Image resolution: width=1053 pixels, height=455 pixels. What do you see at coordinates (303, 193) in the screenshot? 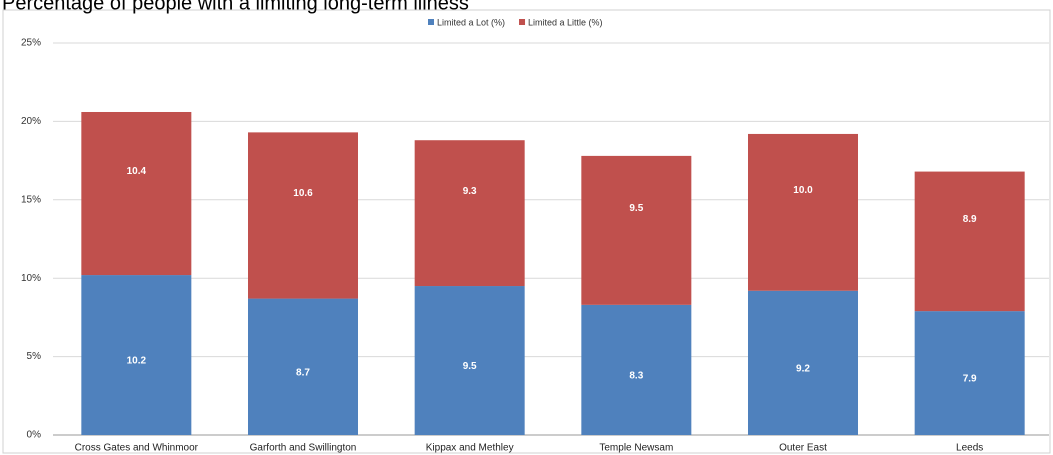
I see `data-label: 10.6` at bounding box center [303, 193].